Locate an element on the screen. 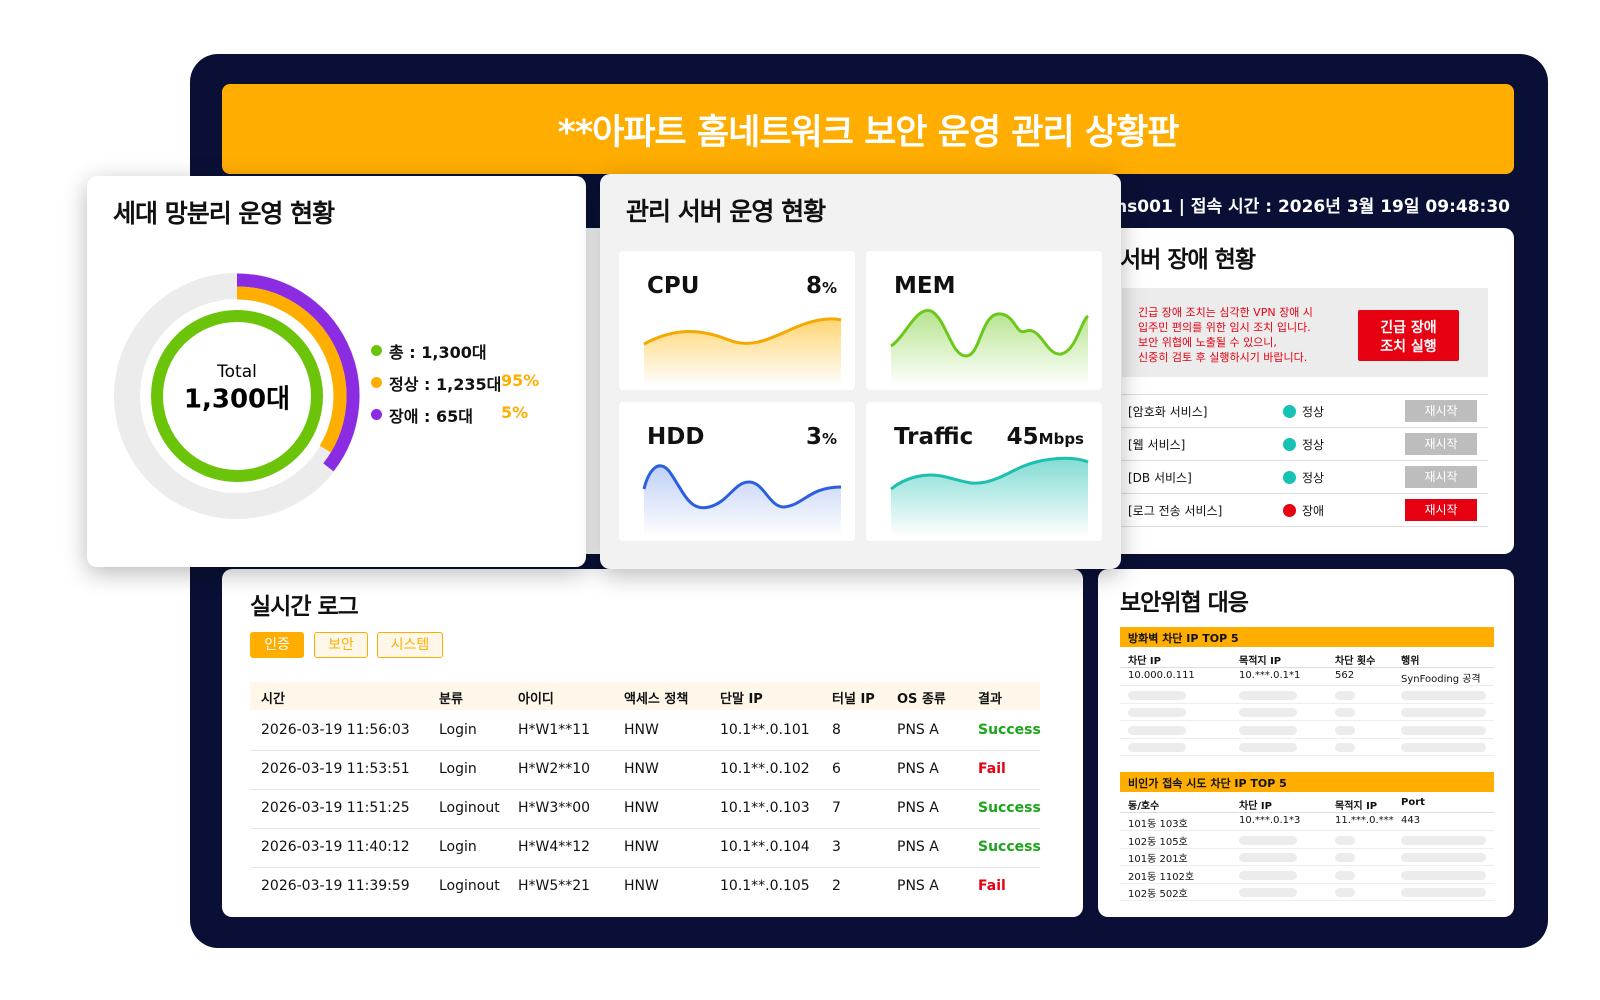 The width and height of the screenshot is (1600, 1000). metric-name: HDD is located at coordinates (676, 437).